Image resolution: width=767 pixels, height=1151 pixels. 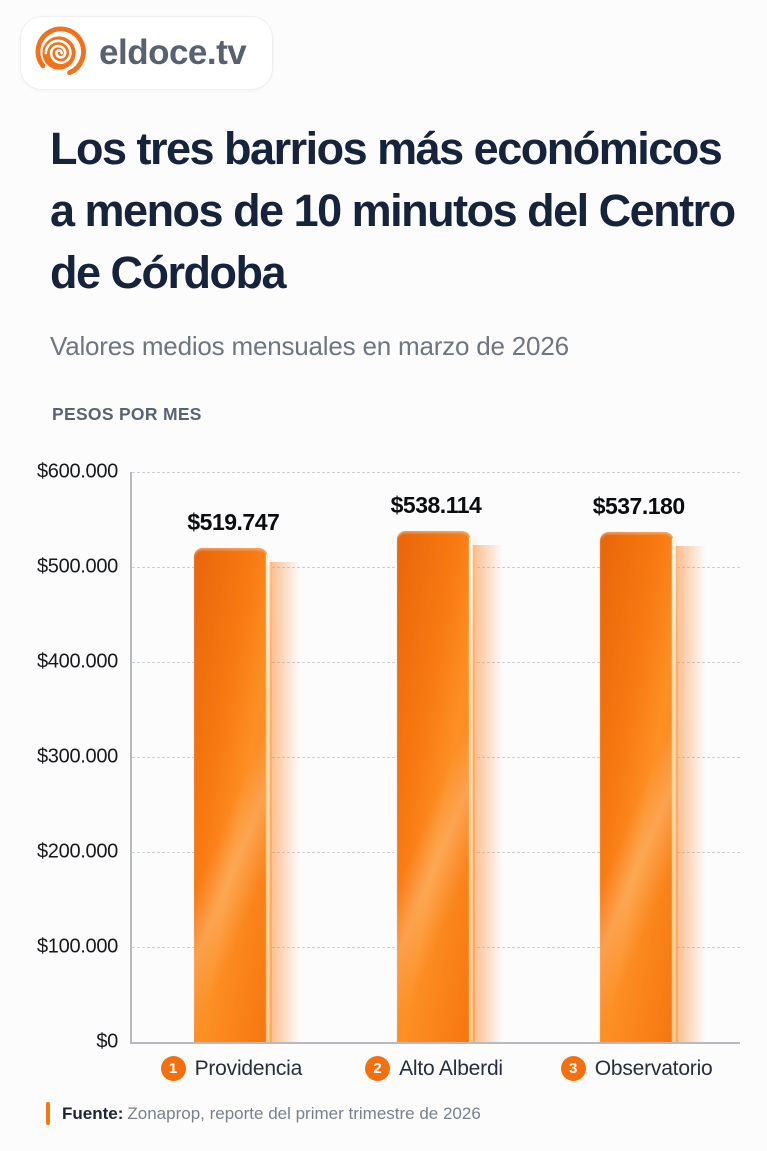 I want to click on x-axis-labels: 1 Providencia 2 Alto Alberdi 3 Observatorio, so click(x=434, y=1068).